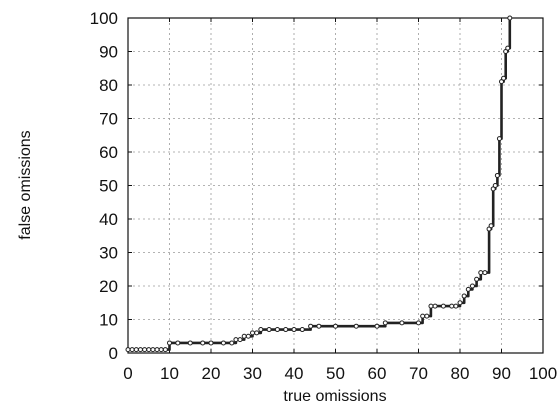 This screenshot has height=405, width=560. I want to click on x-tick-label: 40, so click(294, 373).